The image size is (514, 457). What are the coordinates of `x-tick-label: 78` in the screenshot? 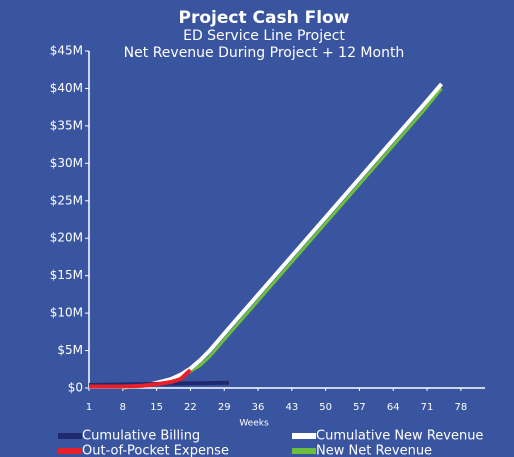 It's located at (460, 407).